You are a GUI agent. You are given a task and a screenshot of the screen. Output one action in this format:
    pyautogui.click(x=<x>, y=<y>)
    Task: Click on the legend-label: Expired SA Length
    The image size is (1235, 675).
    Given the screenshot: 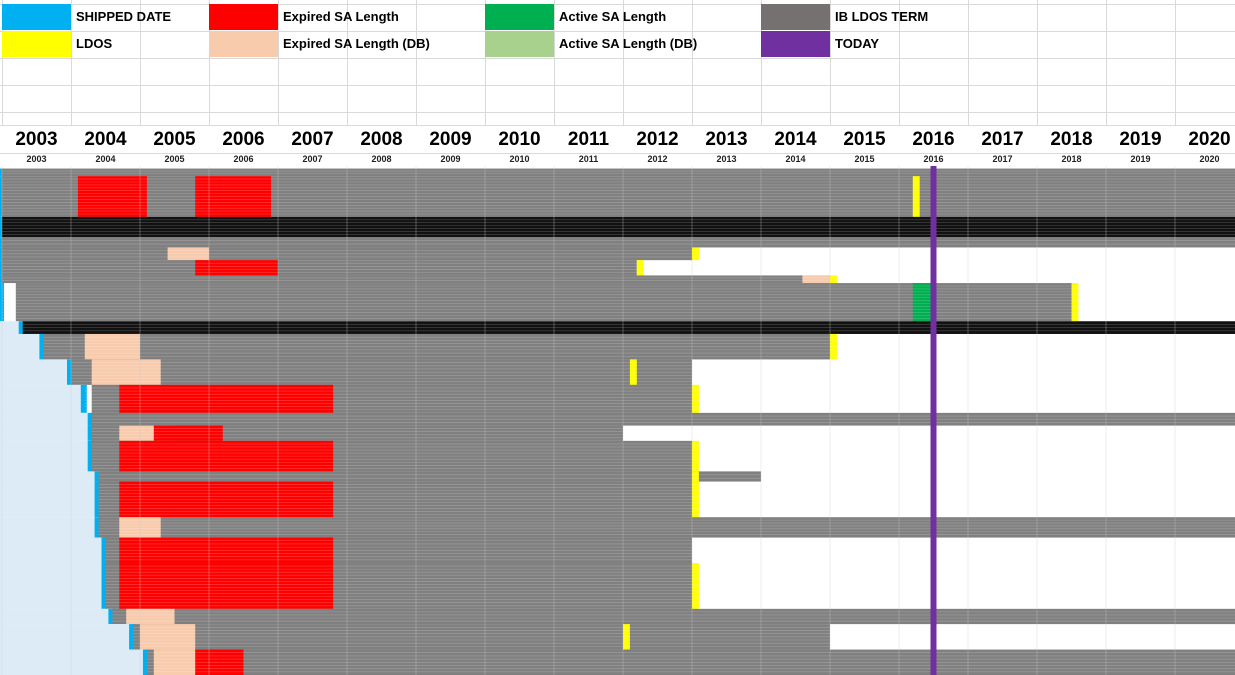 What is the action you would take?
    pyautogui.click(x=341, y=16)
    